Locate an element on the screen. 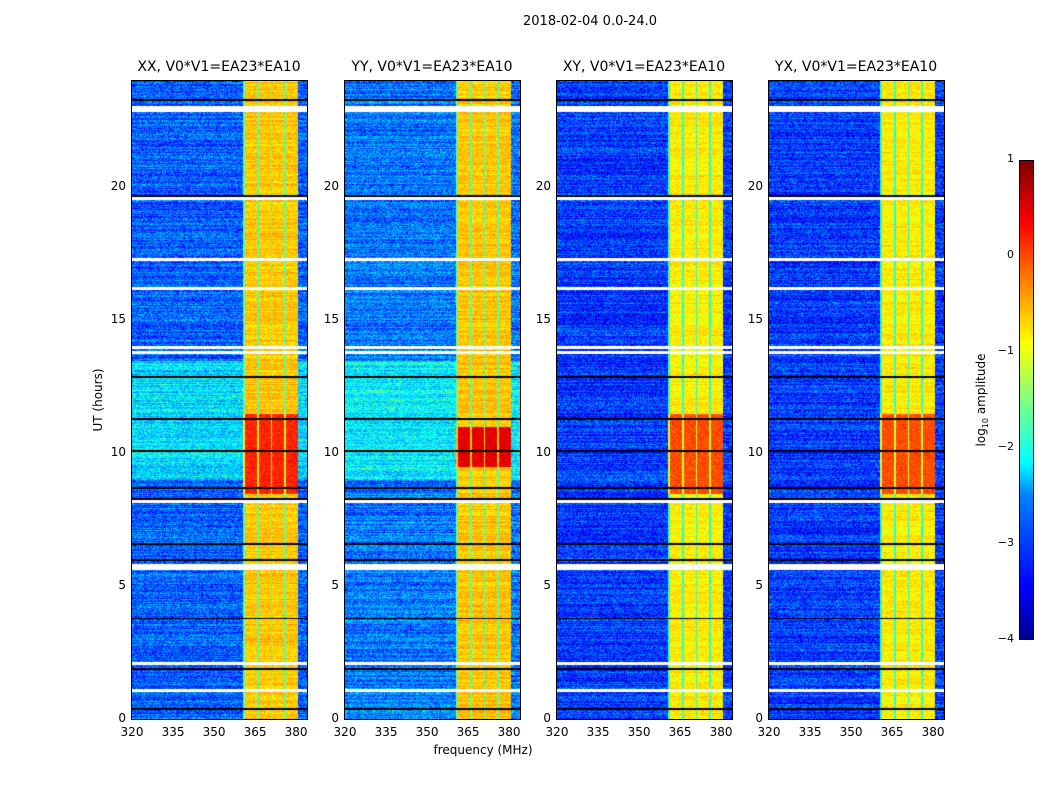 The height and width of the screenshot is (800, 1050). colorbar-tick-label: −1 is located at coordinates (1005, 350).